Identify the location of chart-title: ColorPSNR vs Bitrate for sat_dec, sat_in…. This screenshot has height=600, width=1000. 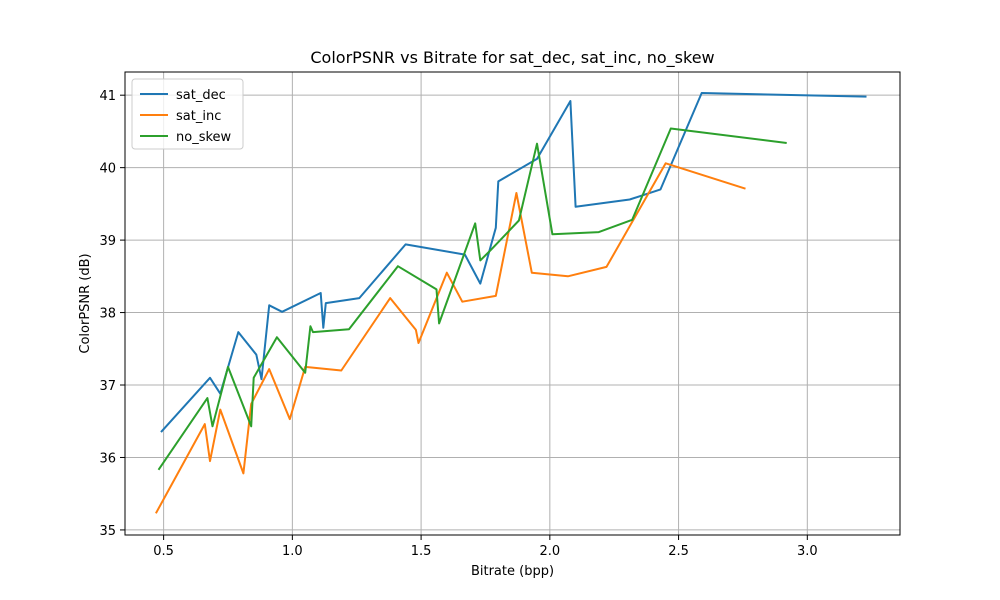
(512, 58).